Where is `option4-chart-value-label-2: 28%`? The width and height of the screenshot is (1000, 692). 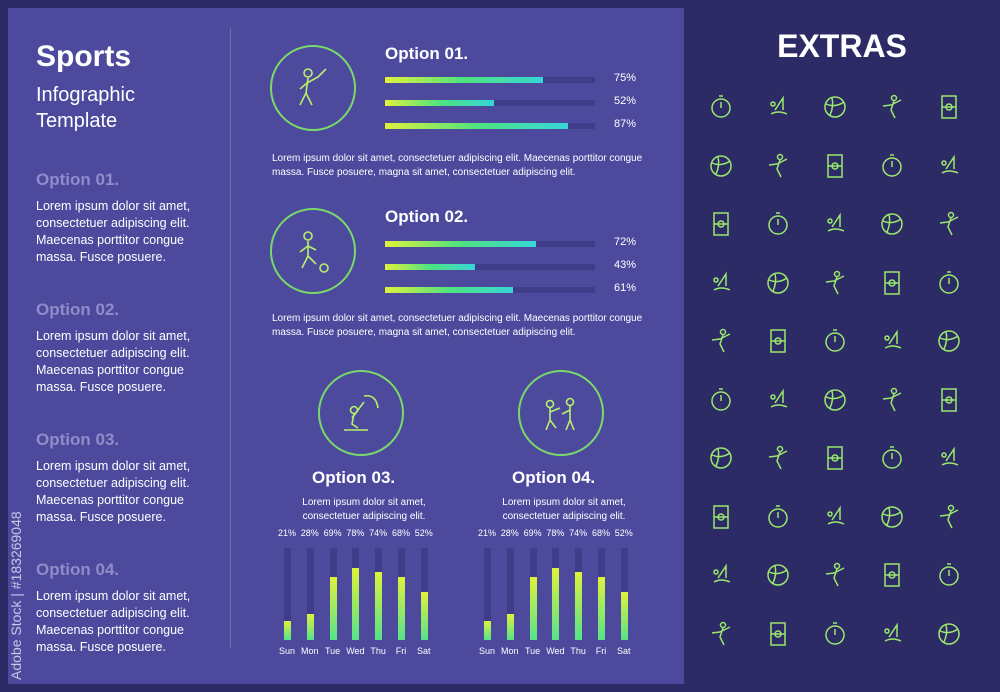
option4-chart-value-label-2: 28% is located at coordinates (509, 533).